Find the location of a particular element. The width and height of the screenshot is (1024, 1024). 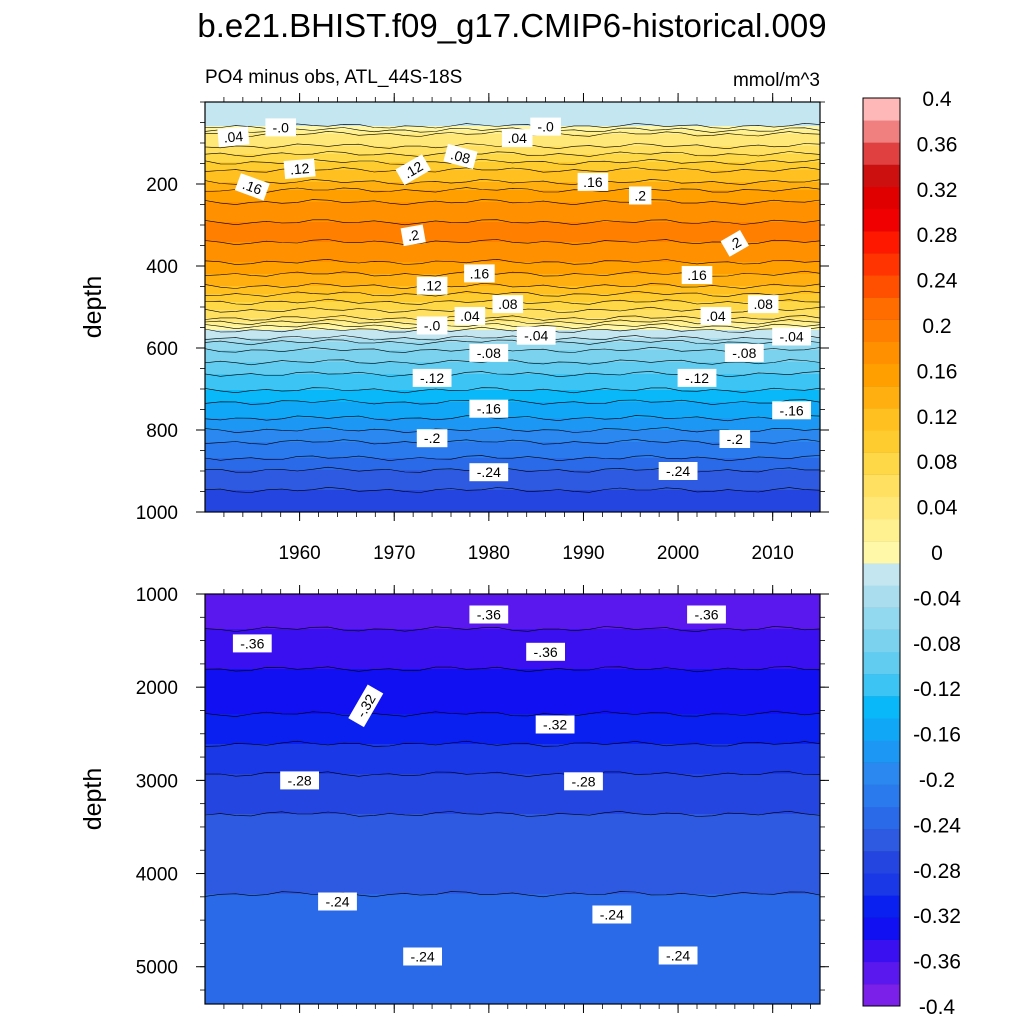

contour-label: .2 is located at coordinates (413, 235).